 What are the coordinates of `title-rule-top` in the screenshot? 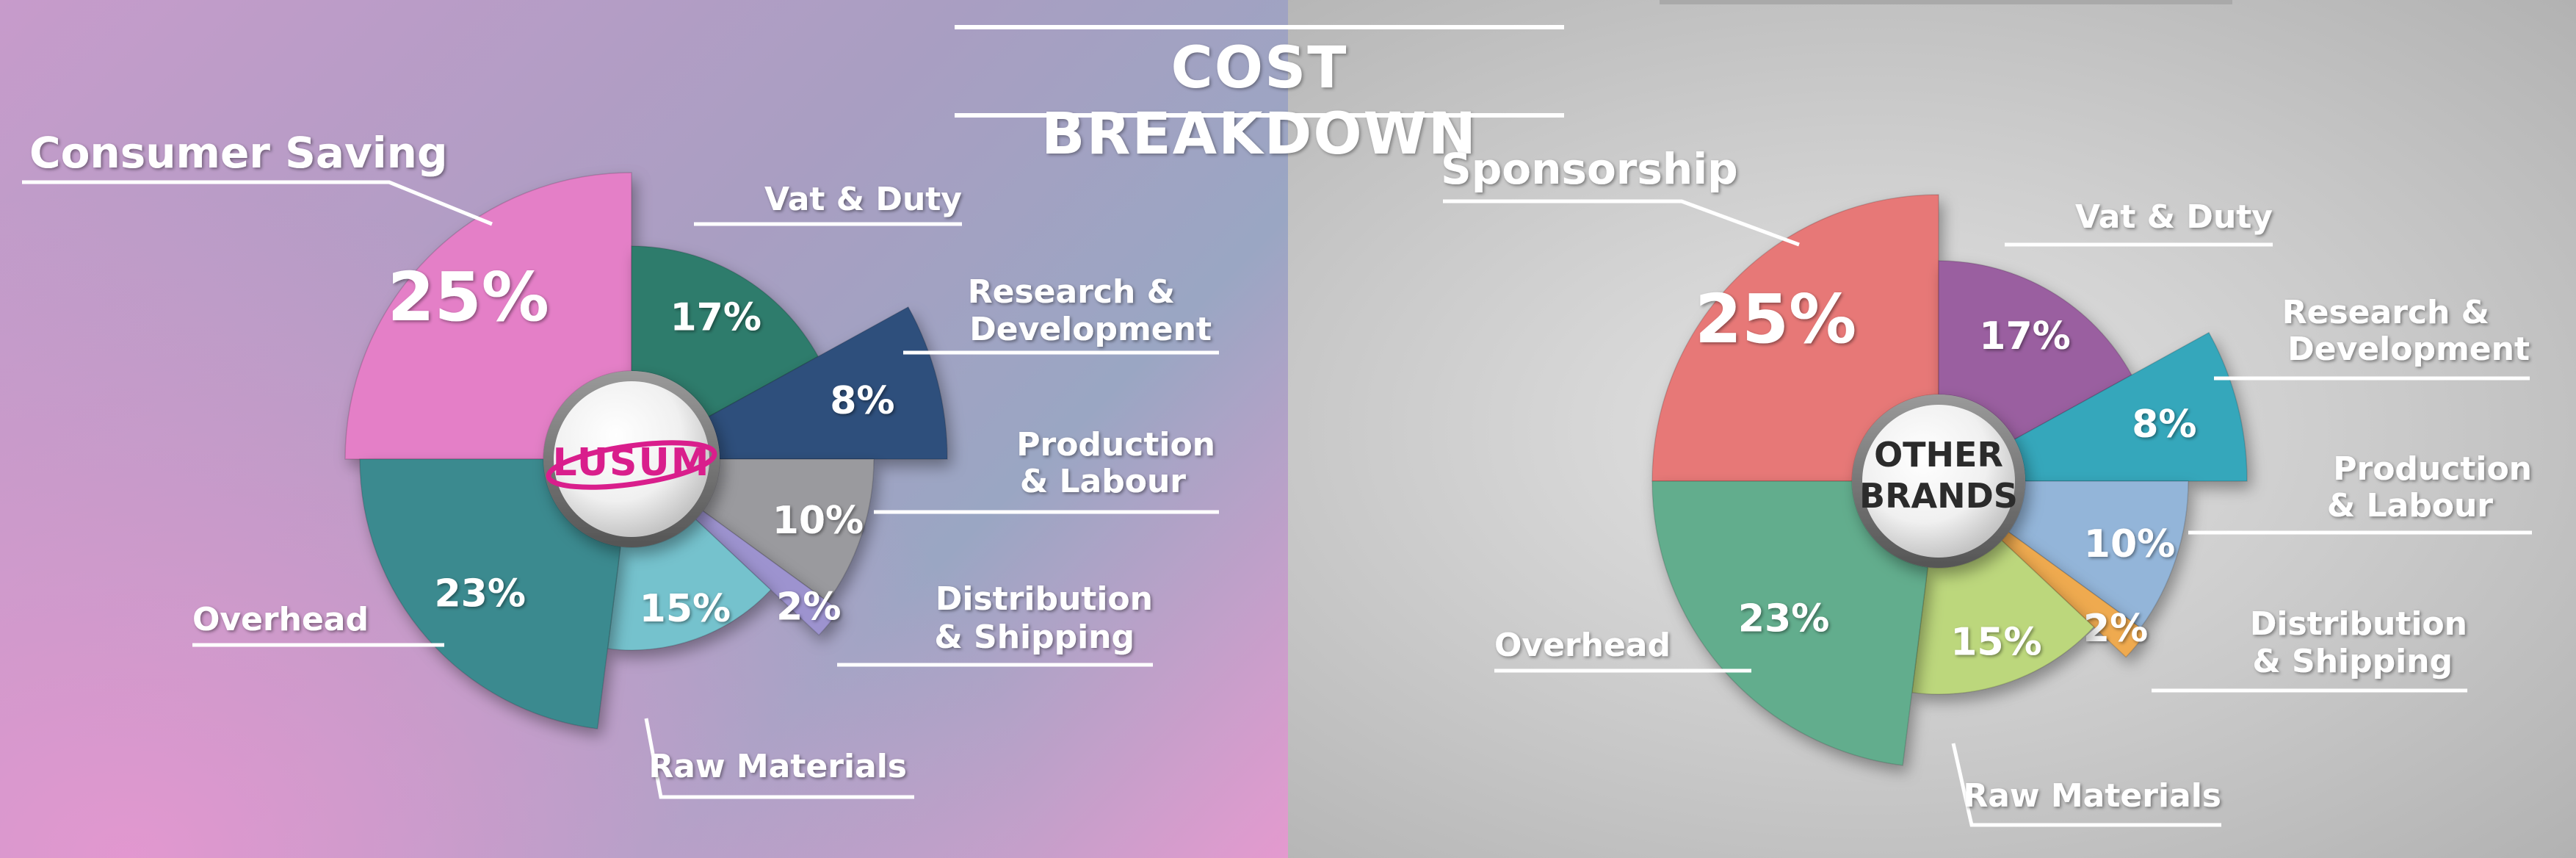 It's located at (1259, 27).